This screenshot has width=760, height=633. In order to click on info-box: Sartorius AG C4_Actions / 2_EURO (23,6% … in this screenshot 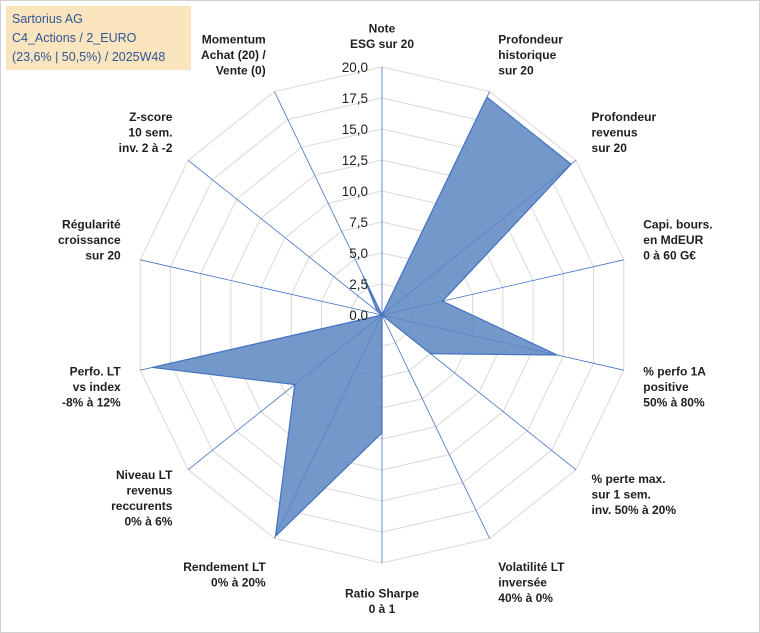, I will do `click(98, 38)`.